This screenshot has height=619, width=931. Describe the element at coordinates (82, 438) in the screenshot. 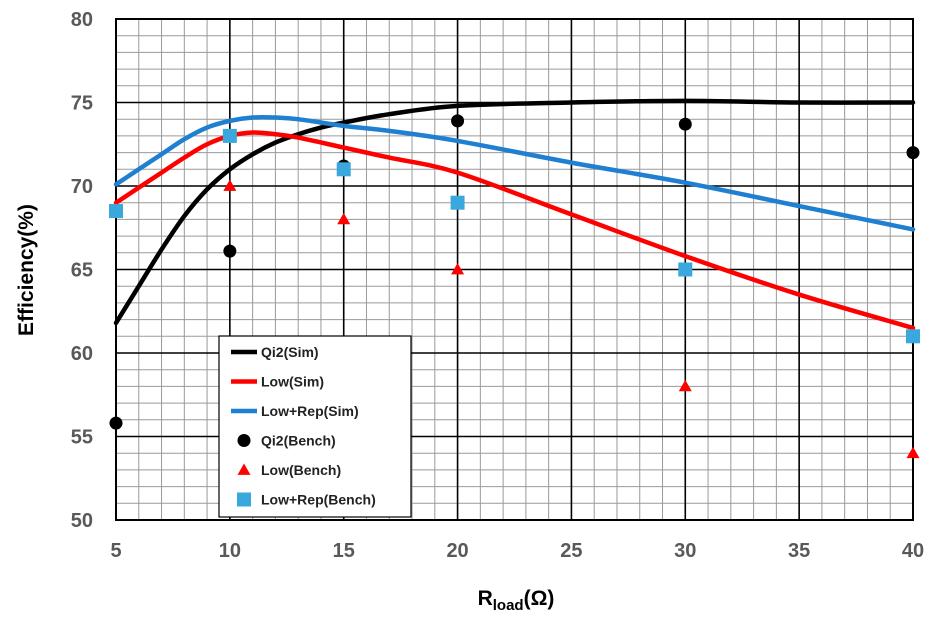

I see `y-tick-label: 55` at that location.